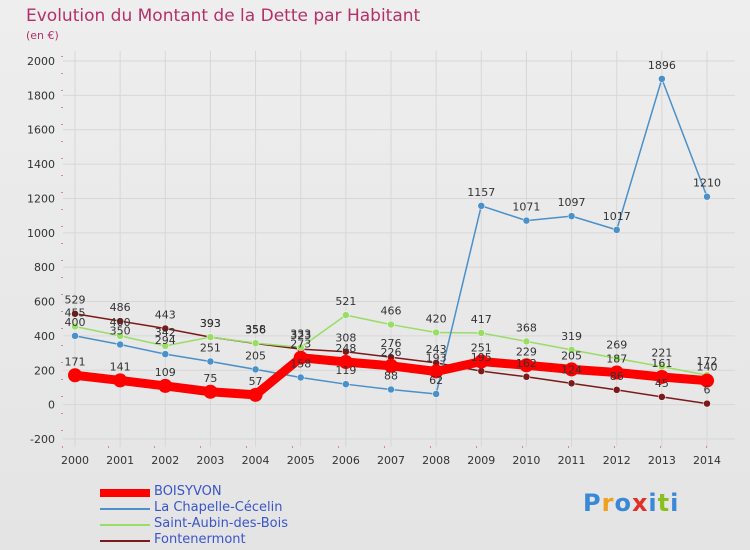 The image size is (750, 550). Describe the element at coordinates (230, 492) in the screenshot. I see `legend-item: BOISYVON` at that location.